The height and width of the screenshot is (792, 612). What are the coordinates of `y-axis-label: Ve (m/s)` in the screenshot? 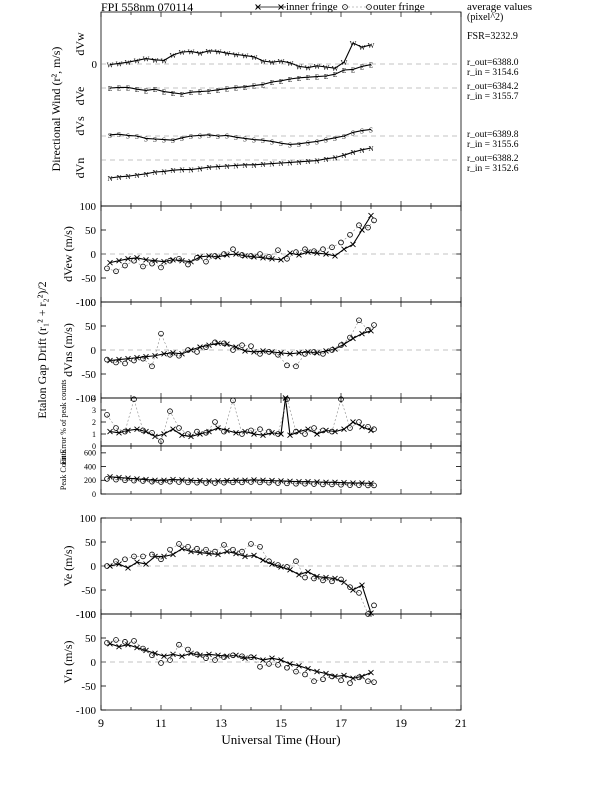 It's located at (68, 566).